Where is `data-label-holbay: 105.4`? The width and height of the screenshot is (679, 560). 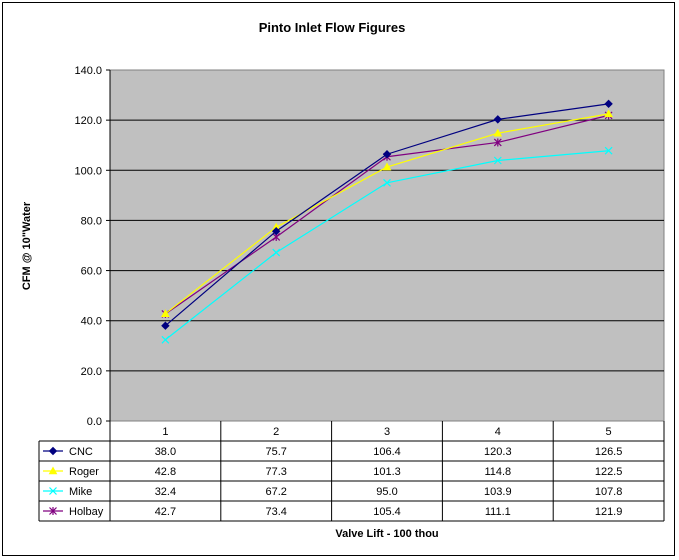
data-label-holbay: 105.4 is located at coordinates (387, 512).